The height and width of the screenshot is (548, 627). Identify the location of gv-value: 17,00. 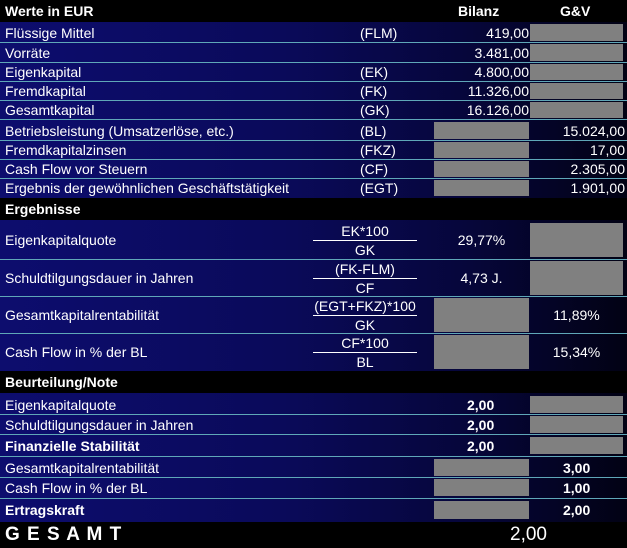
(607, 150).